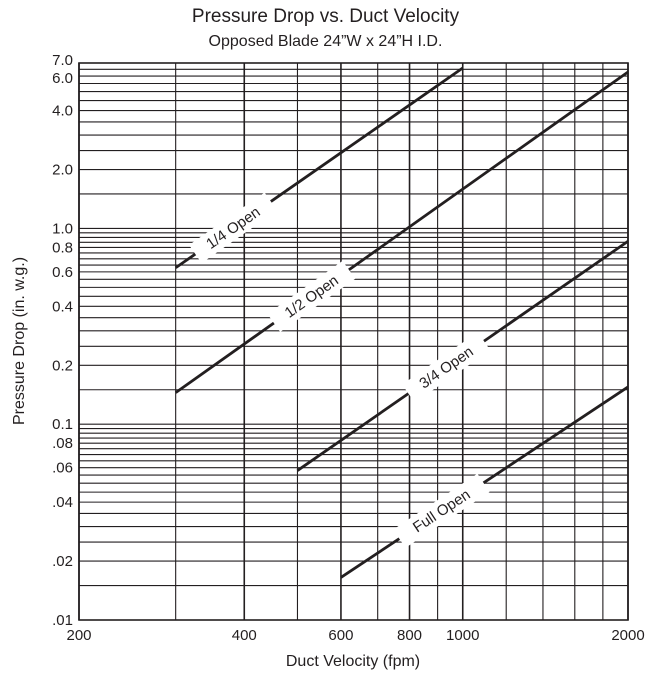  Describe the element at coordinates (19, 341) in the screenshot. I see `y-axis-label: Pressure Drop (in. w.g.)` at that location.